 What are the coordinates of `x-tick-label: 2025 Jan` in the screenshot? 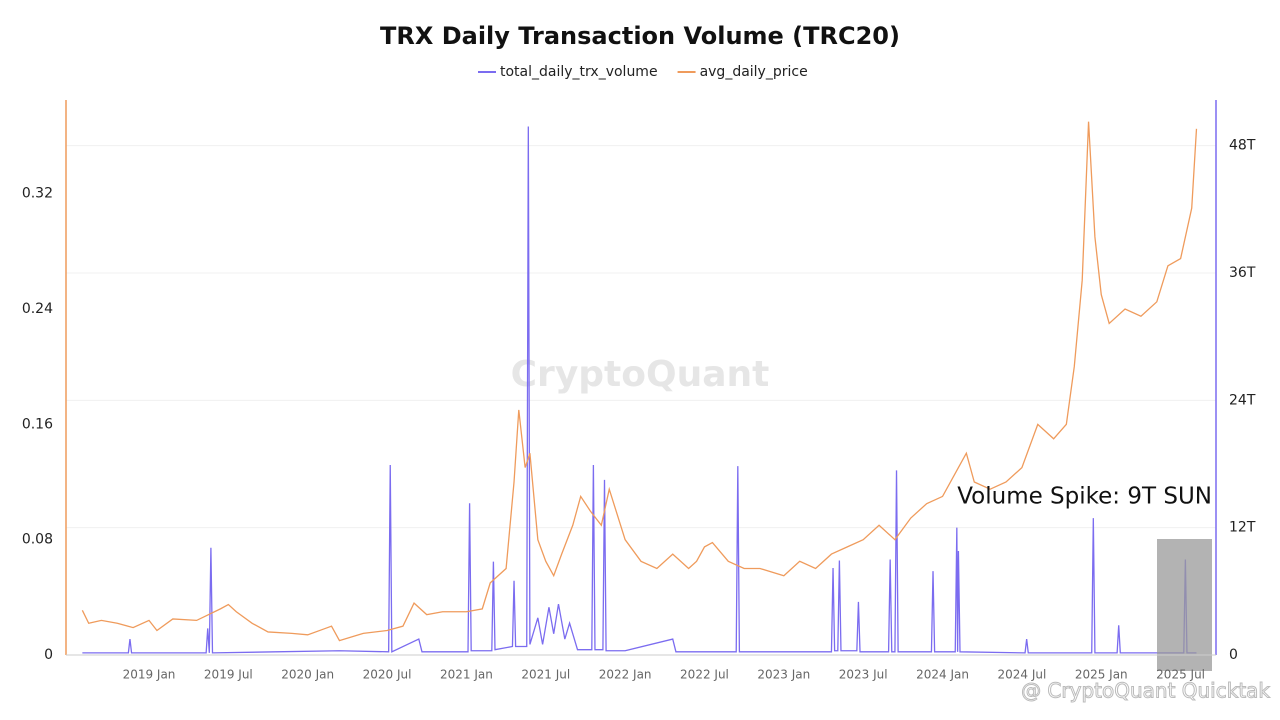 It's located at (1101, 675).